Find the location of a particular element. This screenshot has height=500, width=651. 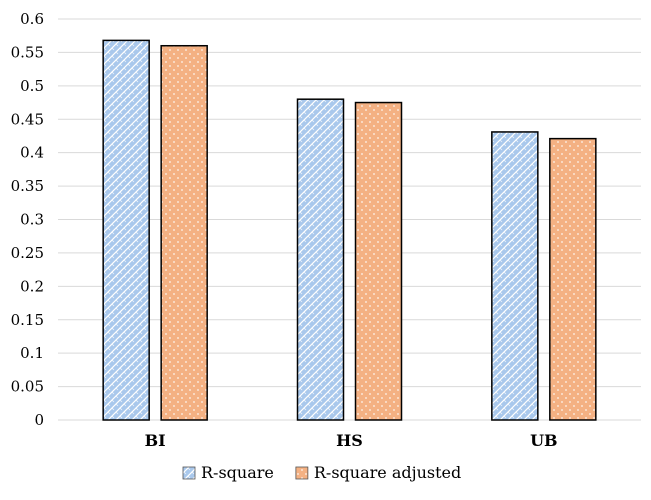

y-tick-label: 0.5 is located at coordinates (32, 86).